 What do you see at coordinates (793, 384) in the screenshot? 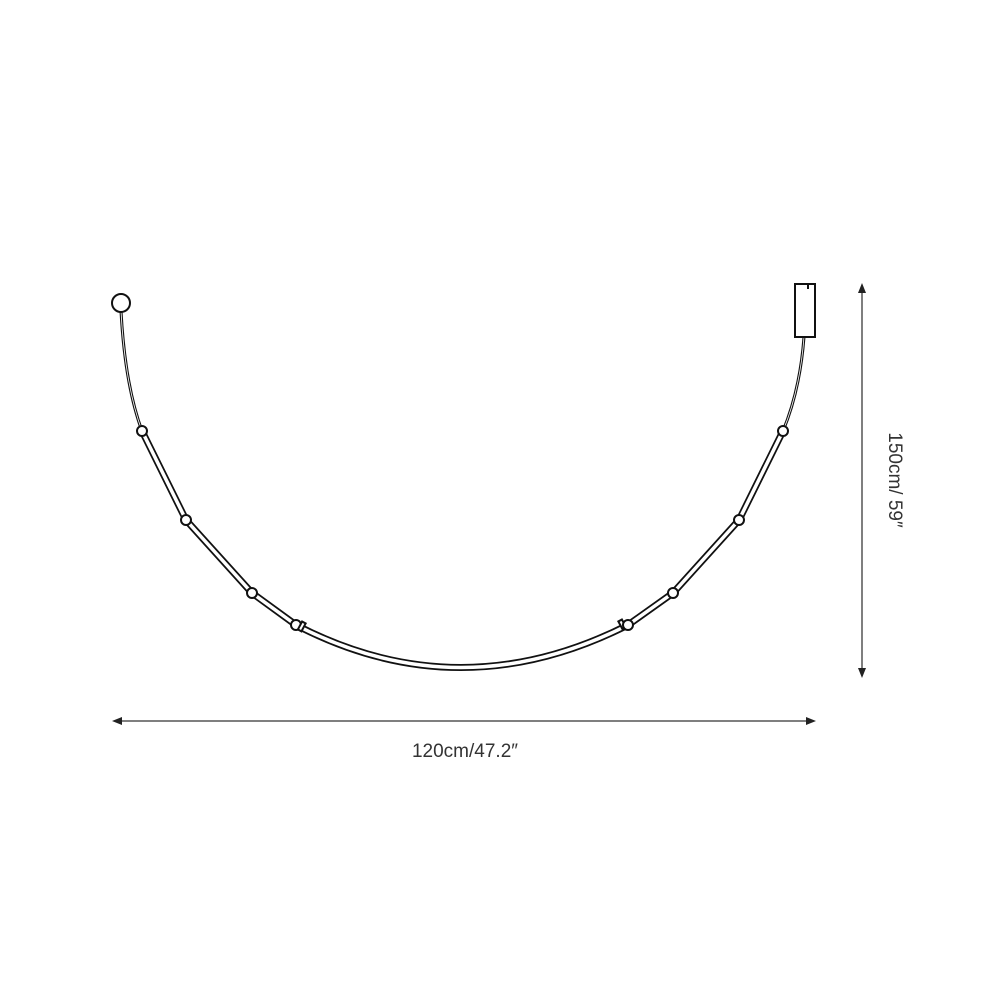
I see `right-cable` at bounding box center [793, 384].